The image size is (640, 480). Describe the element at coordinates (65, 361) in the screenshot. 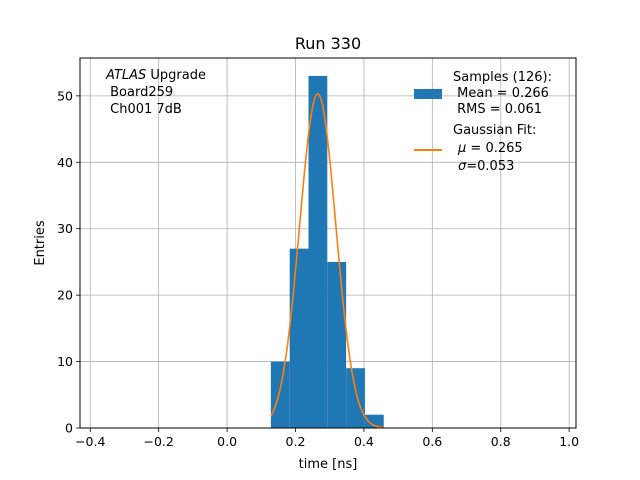

I see `y-tick-label: 10` at that location.